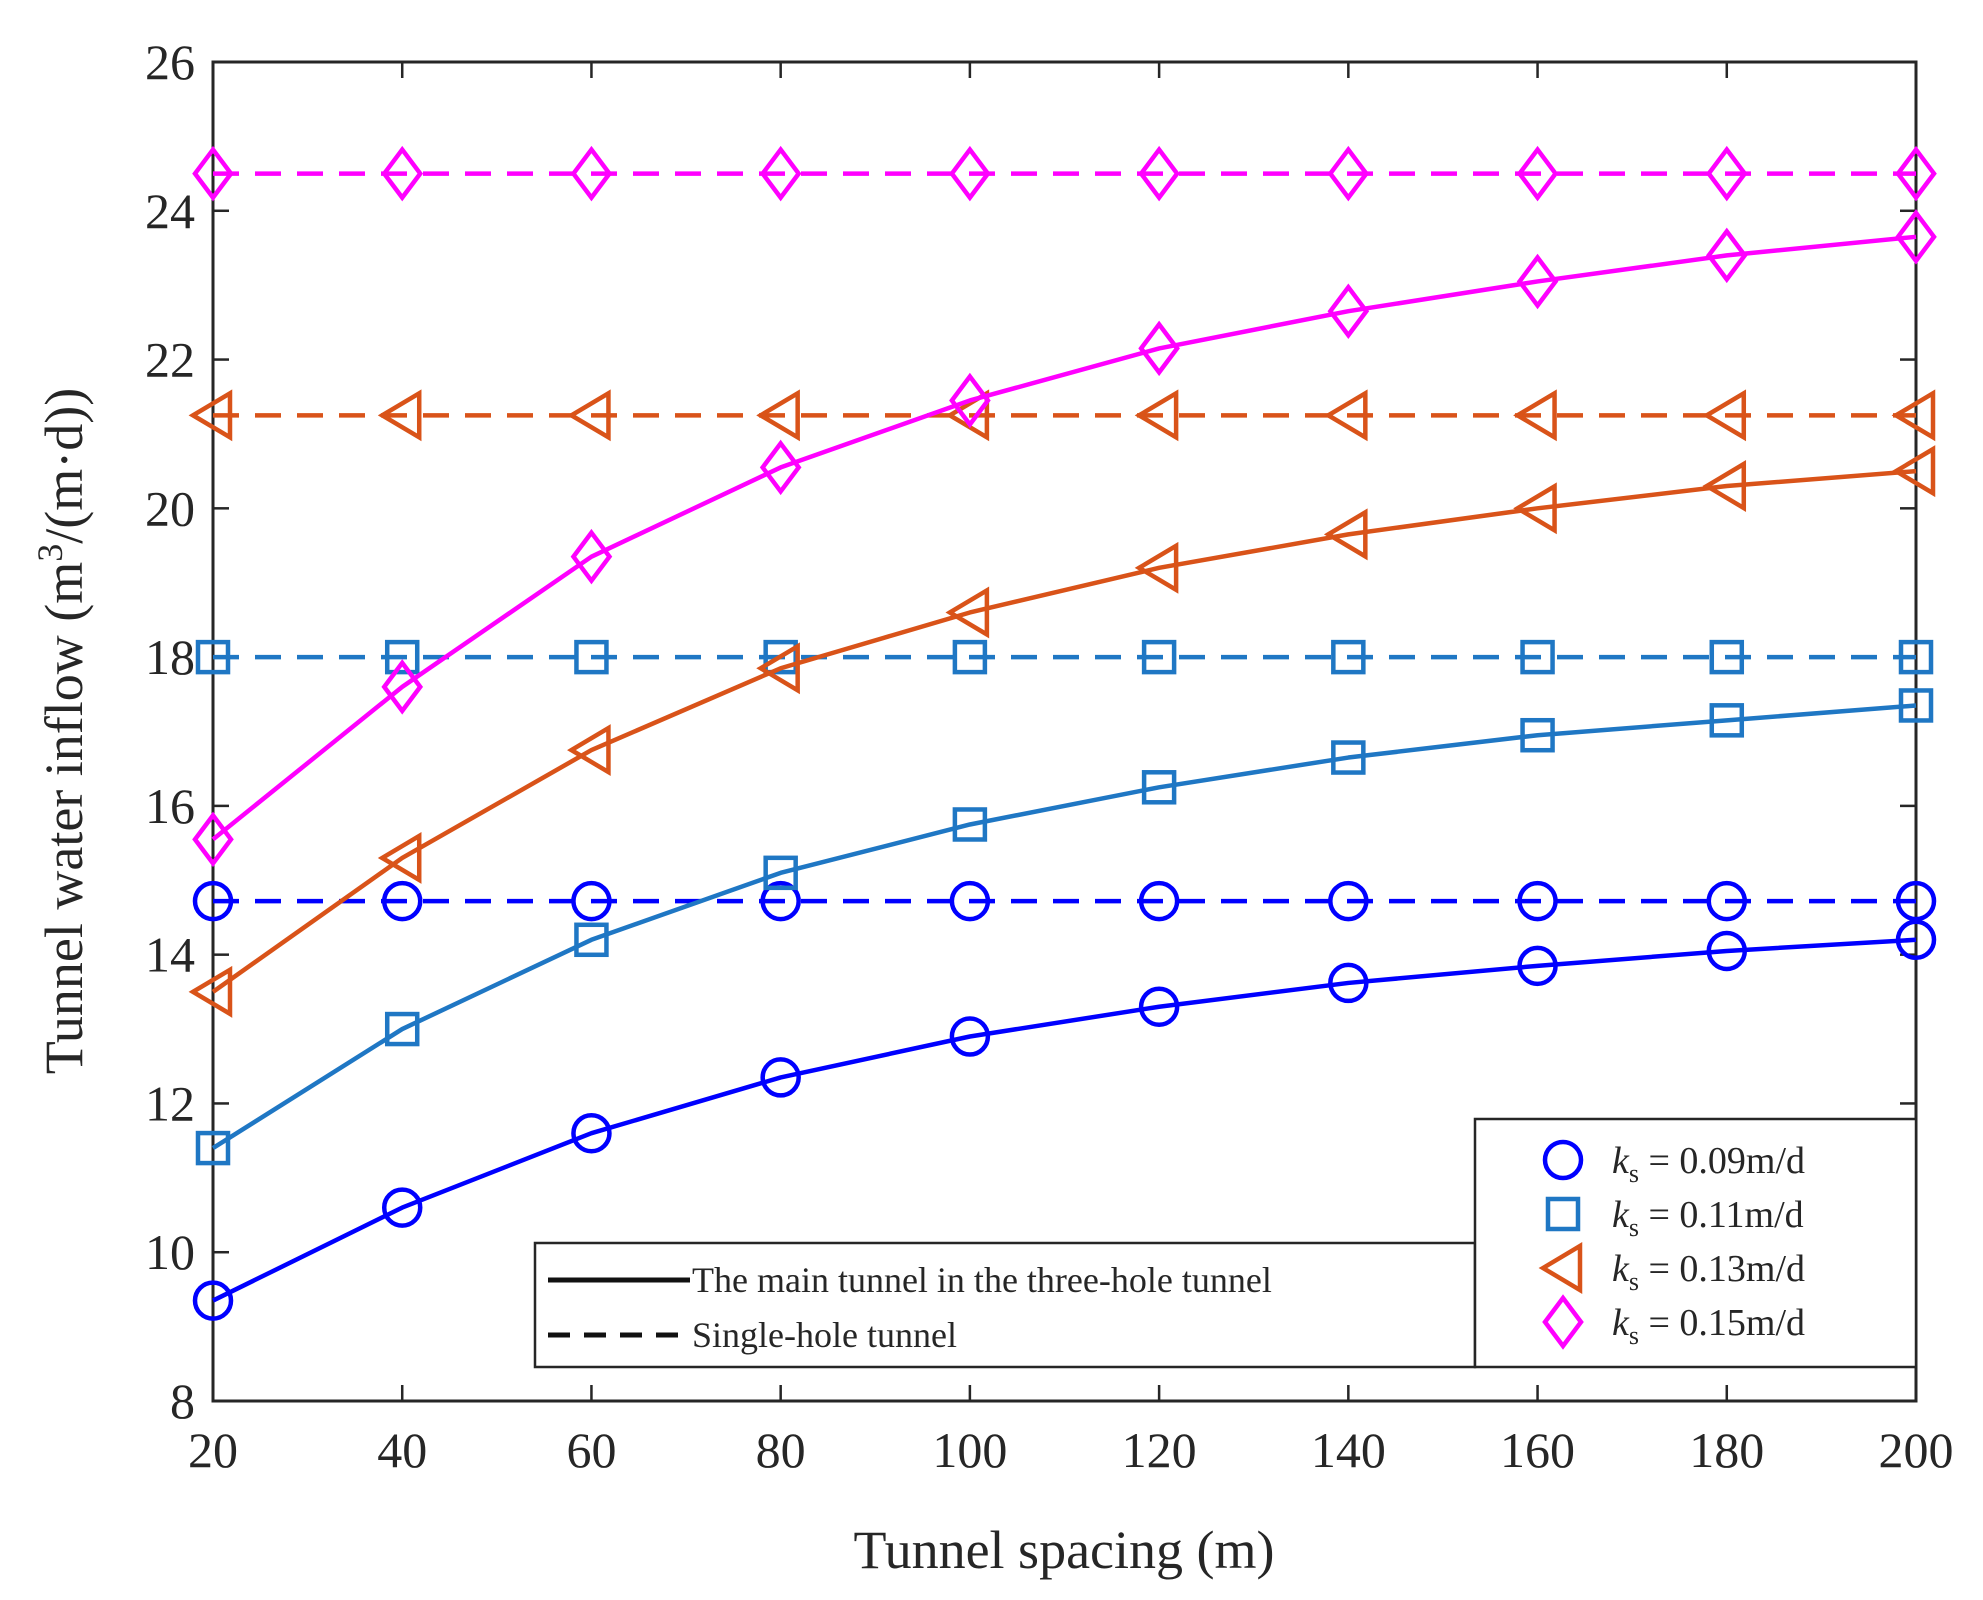 This screenshot has height=1600, width=1983. What do you see at coordinates (1708, 1164) in the screenshot?
I see `legend-label-1: ks = 0.09m/d` at bounding box center [1708, 1164].